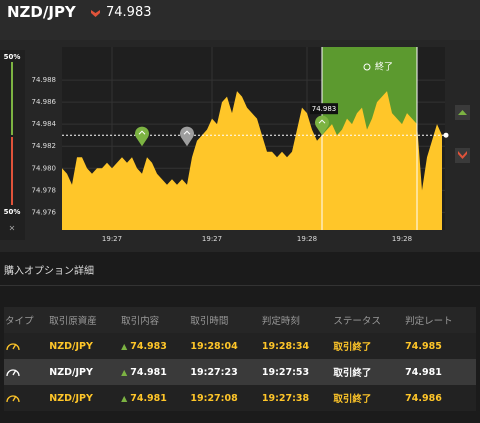 The width and height of the screenshot is (480, 423). What do you see at coordinates (95, 13) in the screenshot?
I see `down-icon` at bounding box center [95, 13].